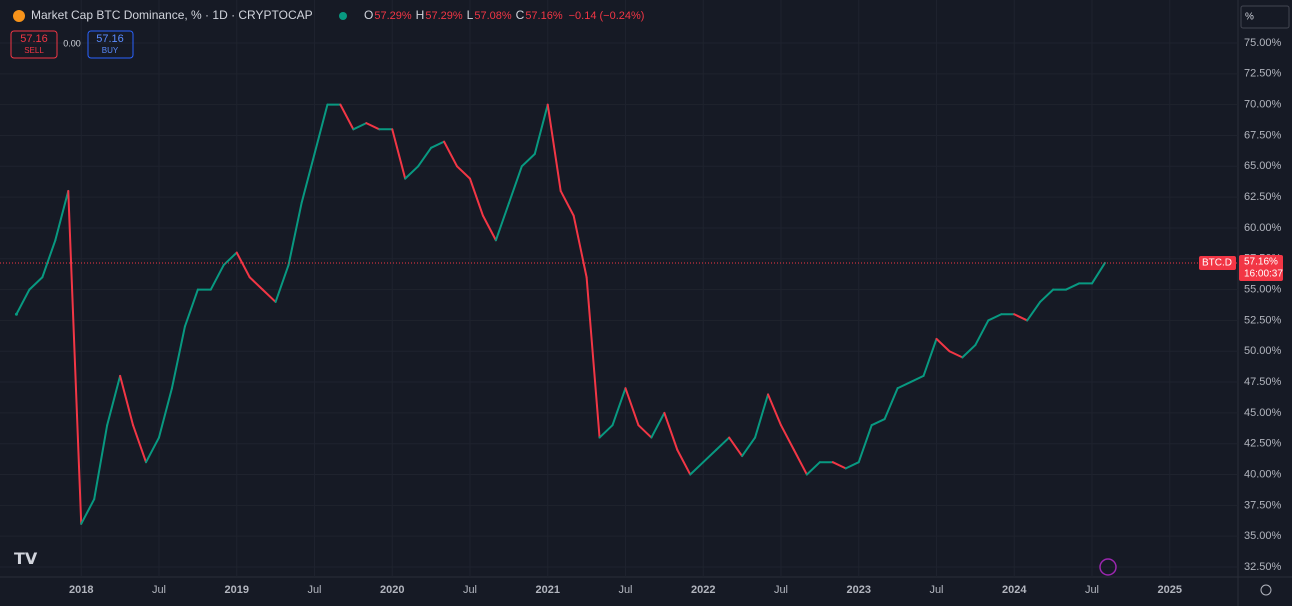 Image resolution: width=1292 pixels, height=606 pixels. I want to click on change: −0.14 (−0.24%), so click(607, 16).